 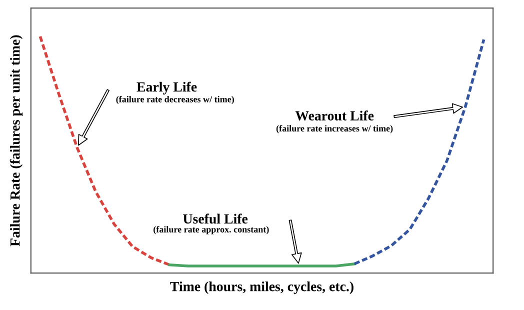 I want to click on annotation: Wearout Life, so click(x=334, y=115).